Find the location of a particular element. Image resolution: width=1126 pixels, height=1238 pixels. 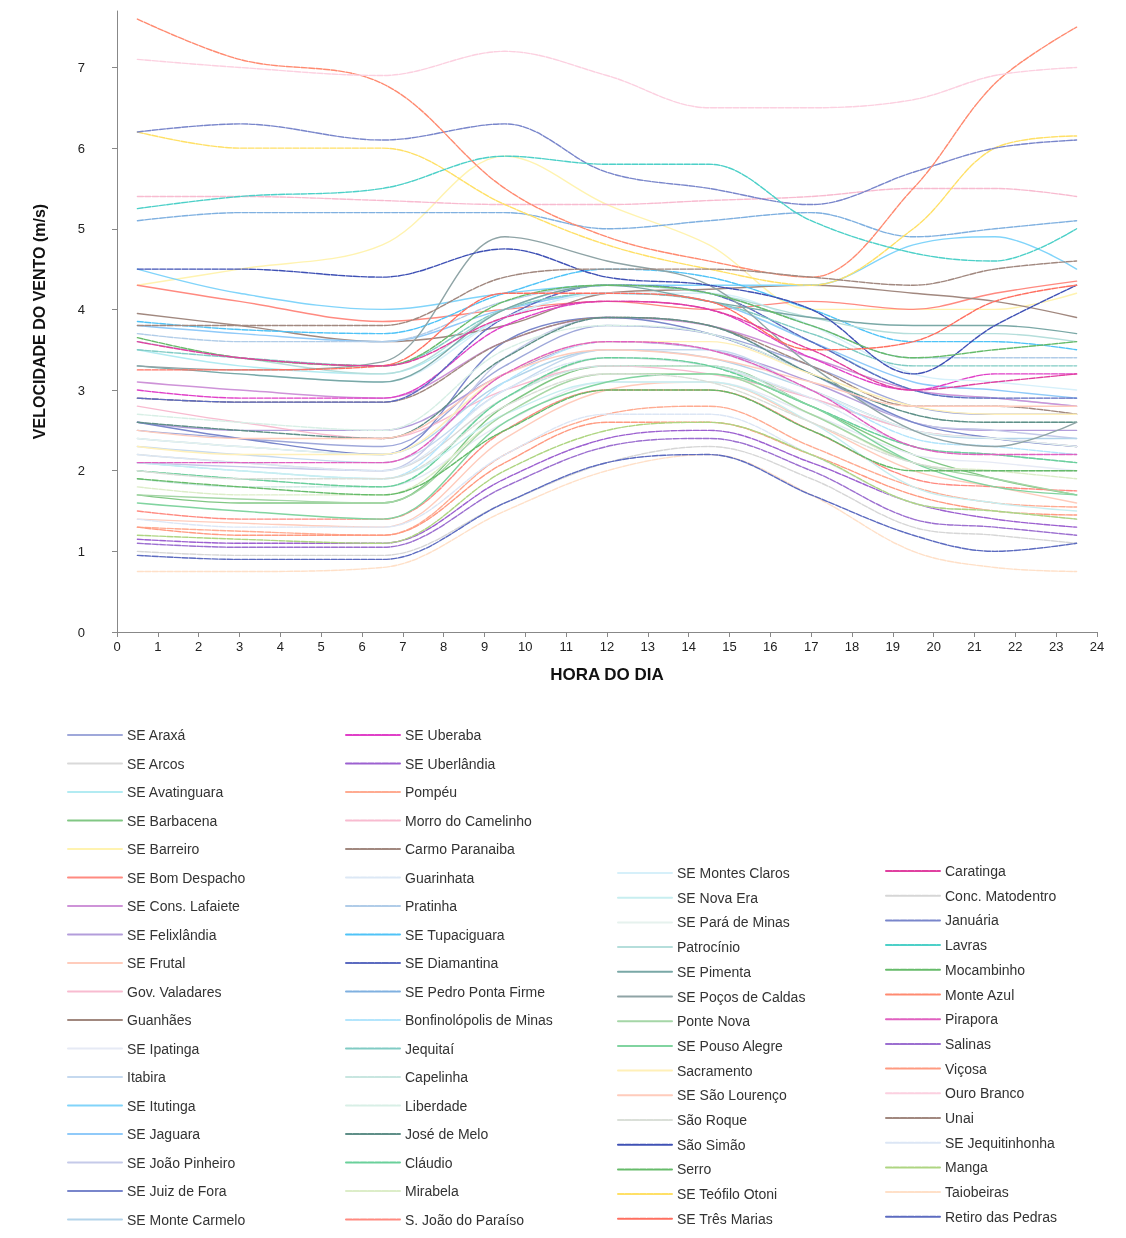

x-tick-label: 10 is located at coordinates (525, 646).